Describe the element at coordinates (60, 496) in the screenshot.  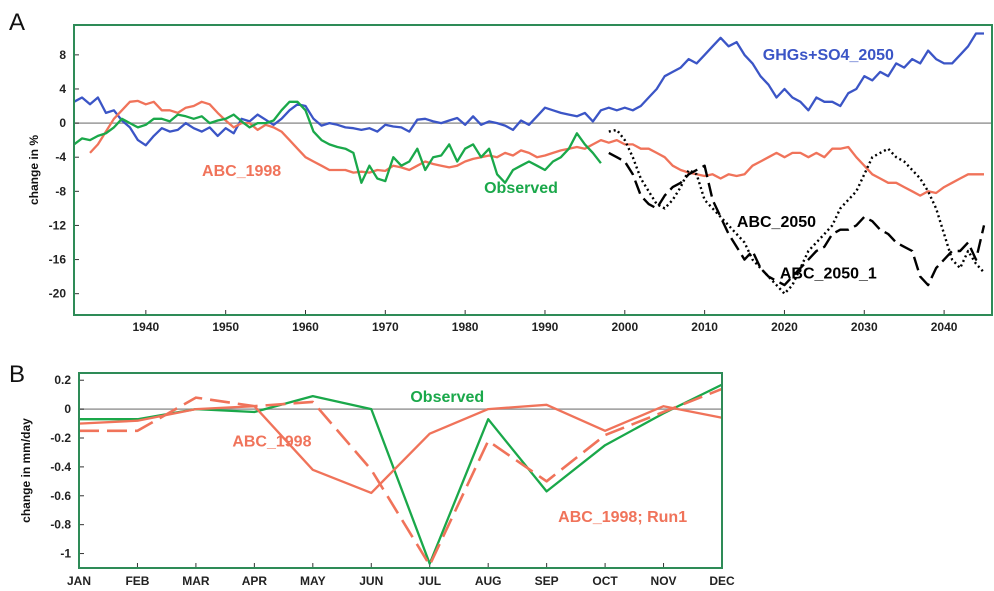
I see `y-tick-label: -0.6` at that location.